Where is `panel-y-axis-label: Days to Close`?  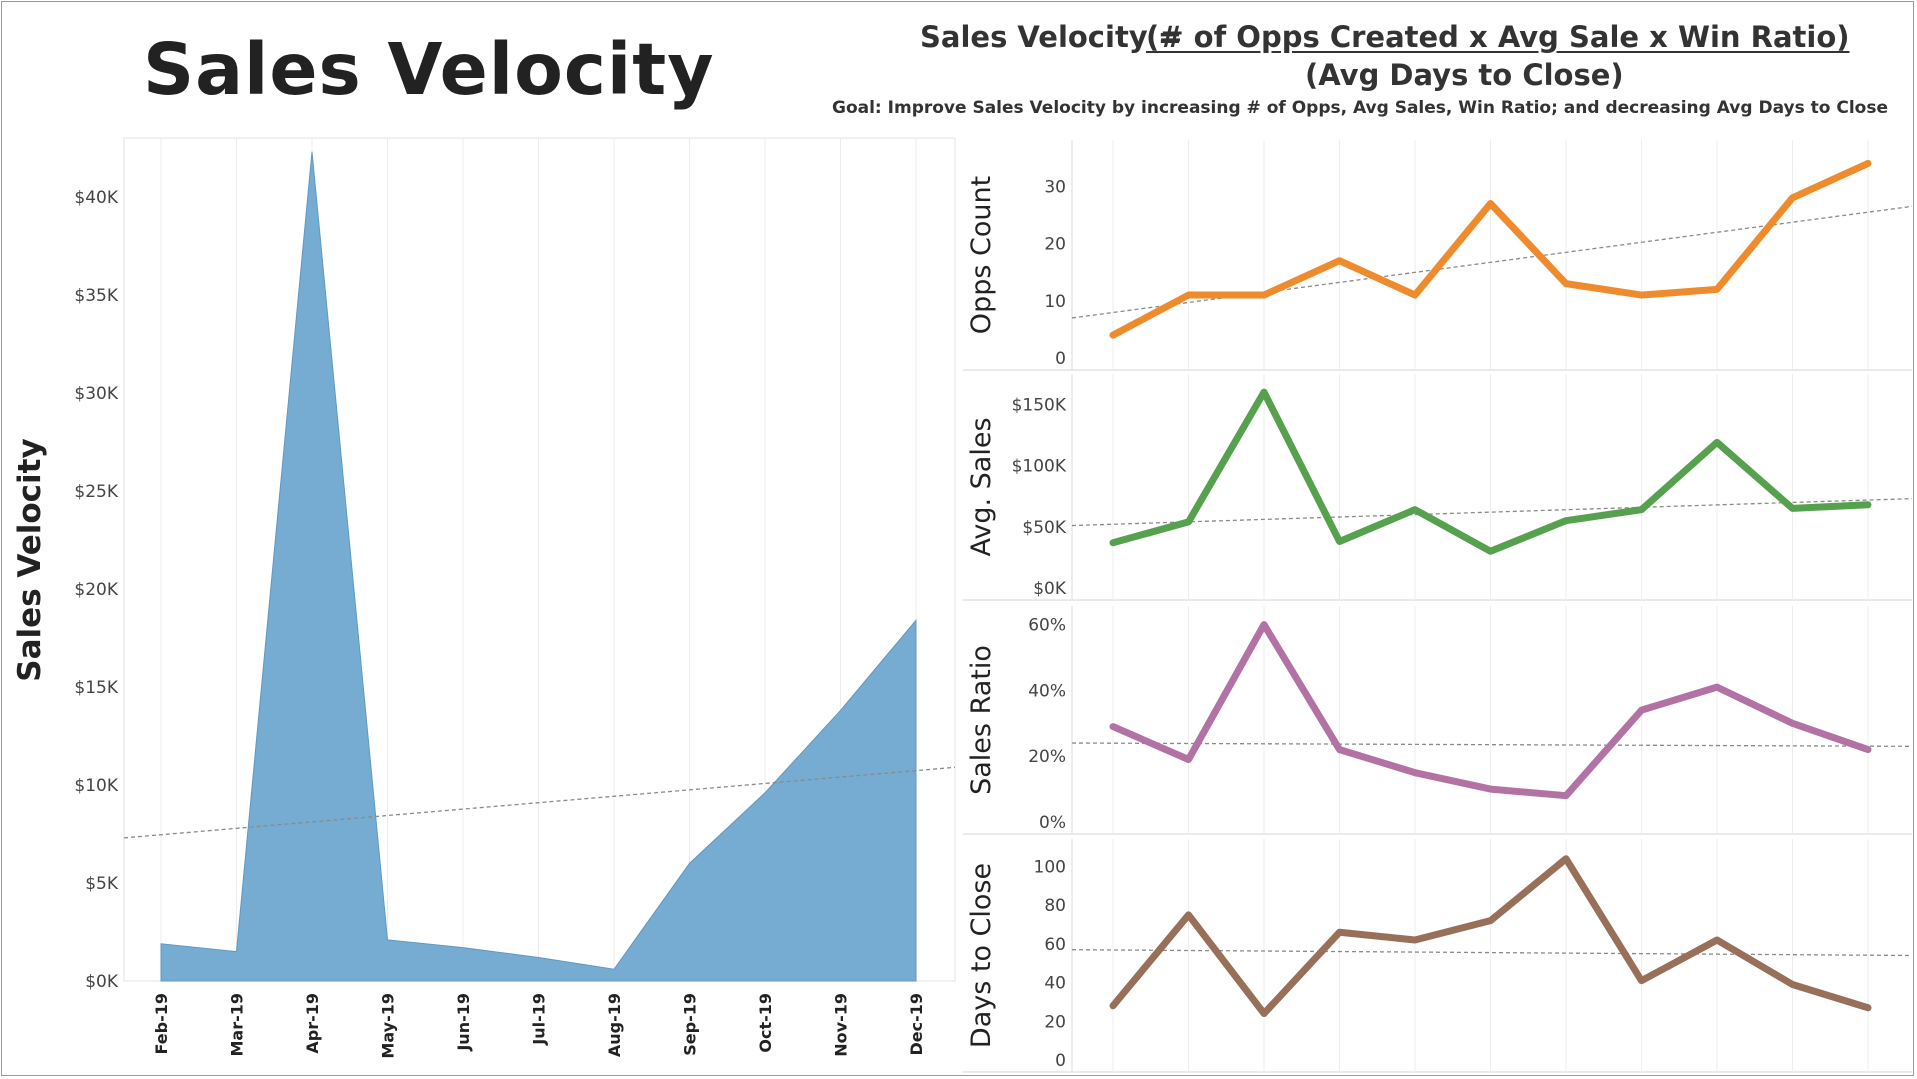 panel-y-axis-label: Days to Close is located at coordinates (981, 955).